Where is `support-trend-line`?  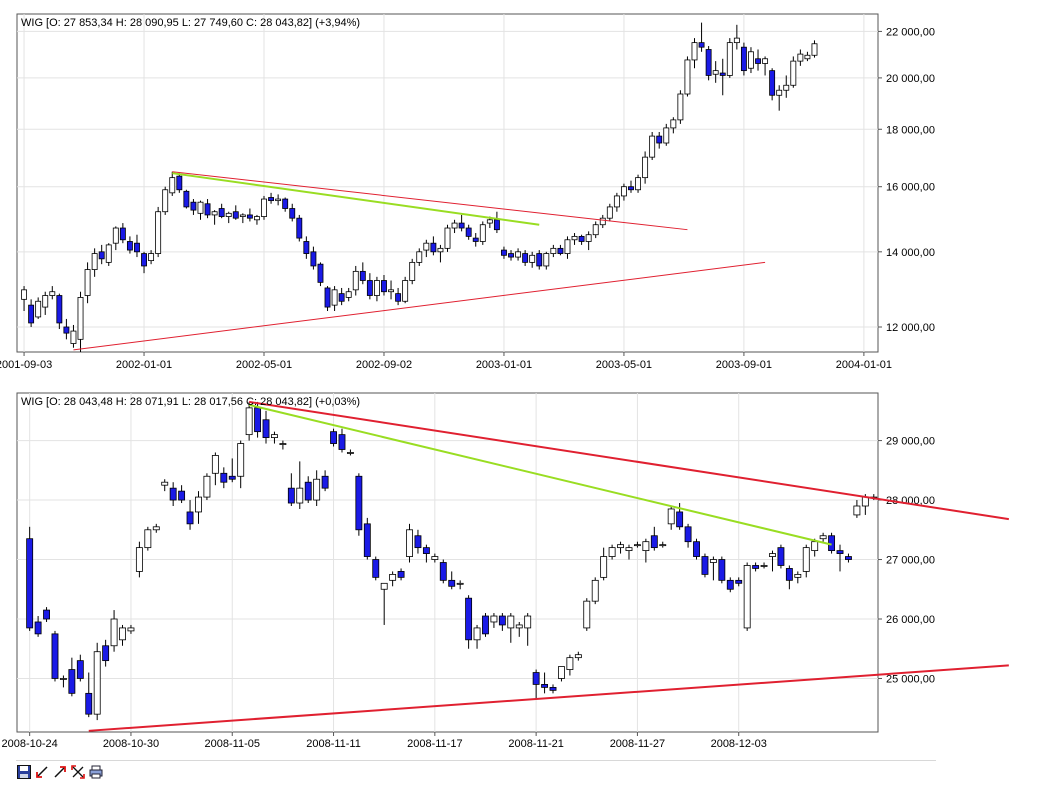 support-trend-line is located at coordinates (419, 306).